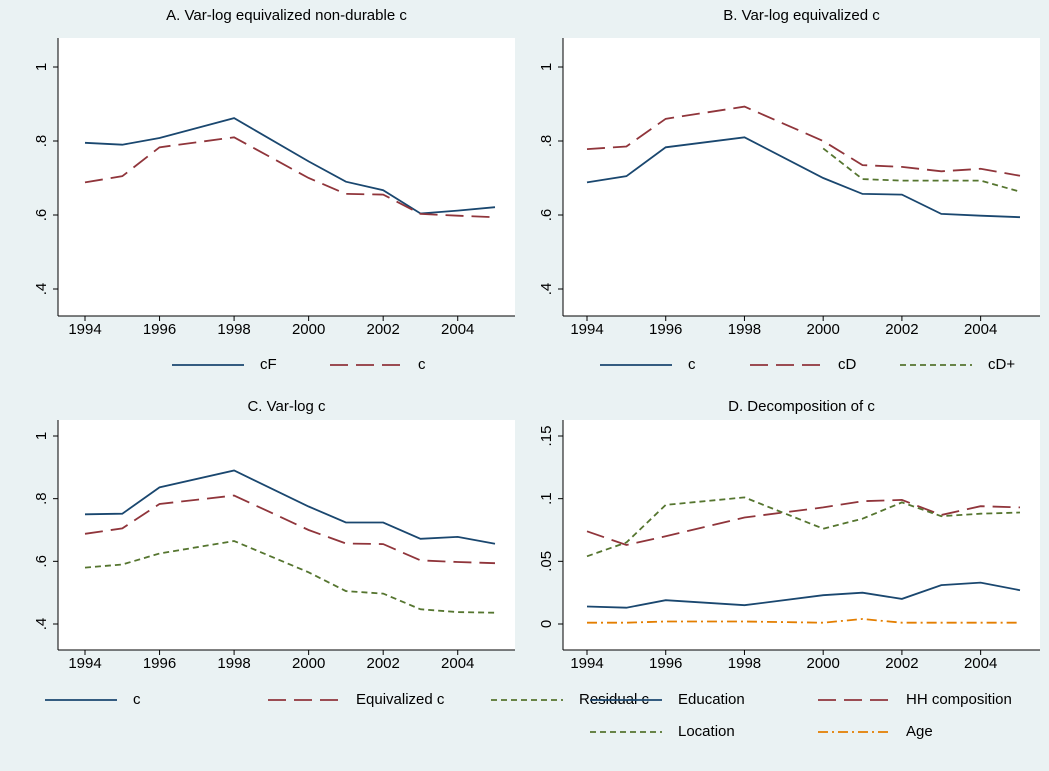 The height and width of the screenshot is (771, 1049). Describe the element at coordinates (286, 406) in the screenshot. I see `panel-title: C. Var-log c` at that location.